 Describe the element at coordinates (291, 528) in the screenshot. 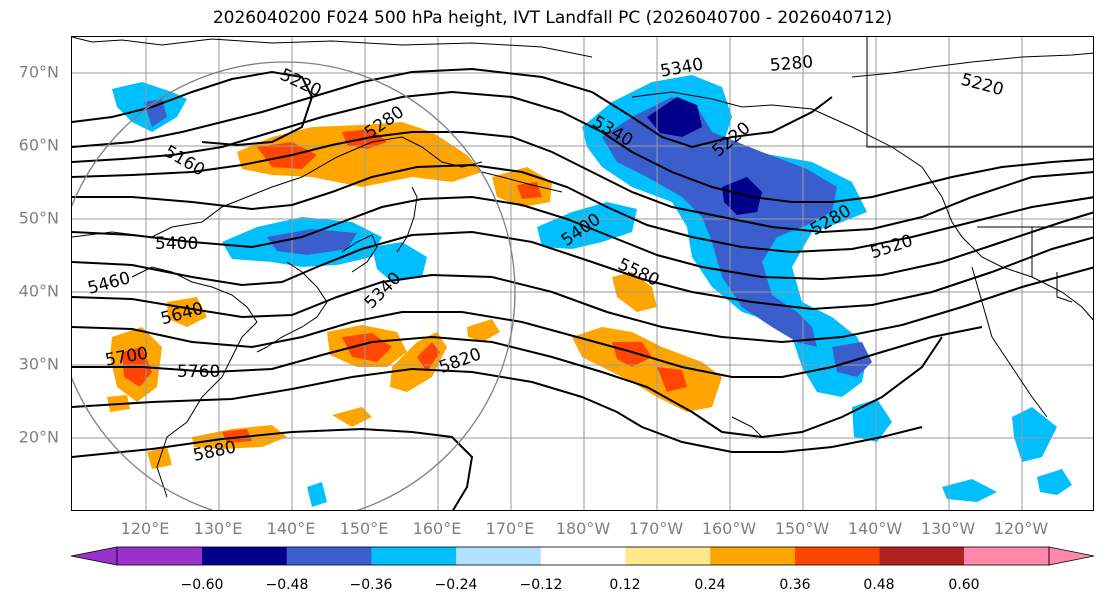

I see `lon-label-140e: 140°E` at that location.